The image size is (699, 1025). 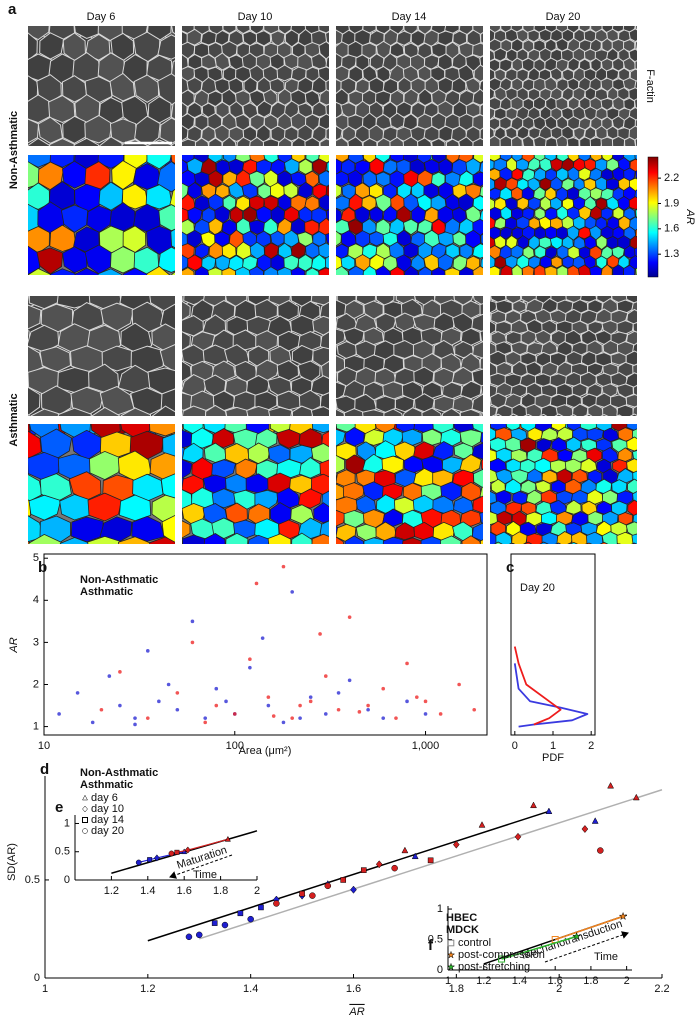 What do you see at coordinates (348, 876) in the screenshot?
I see `fit-line` at bounding box center [348, 876].